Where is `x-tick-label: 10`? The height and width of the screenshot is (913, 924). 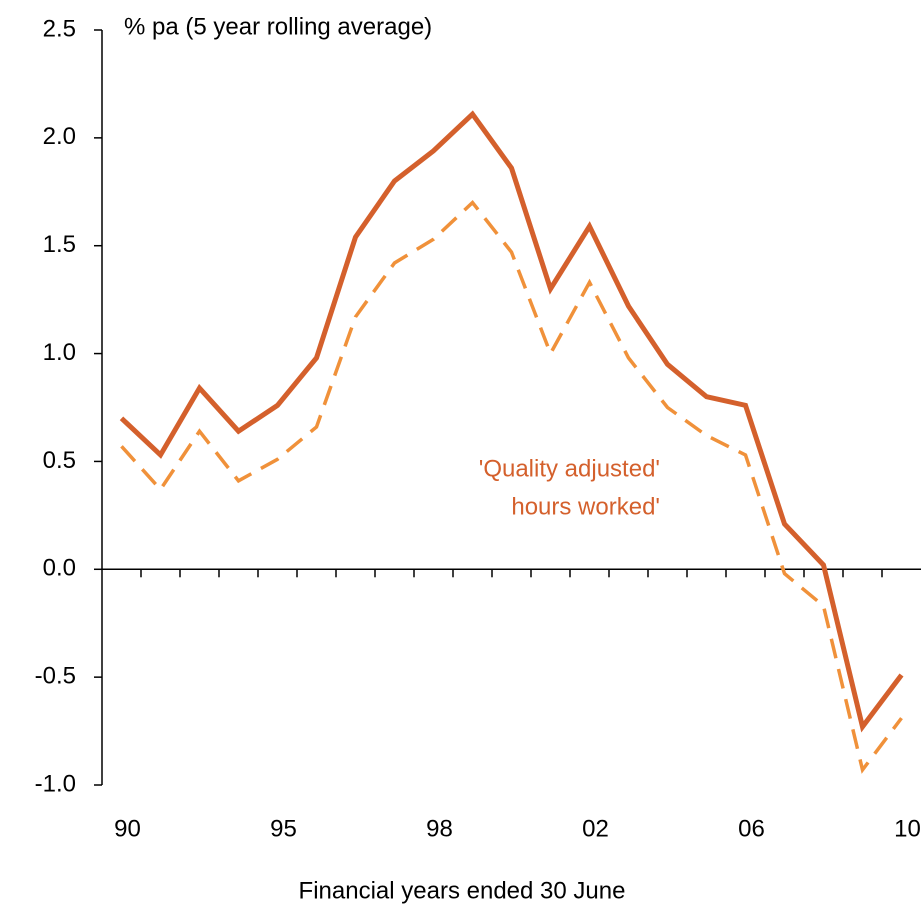
x-tick-label: 10 is located at coordinates (907, 828).